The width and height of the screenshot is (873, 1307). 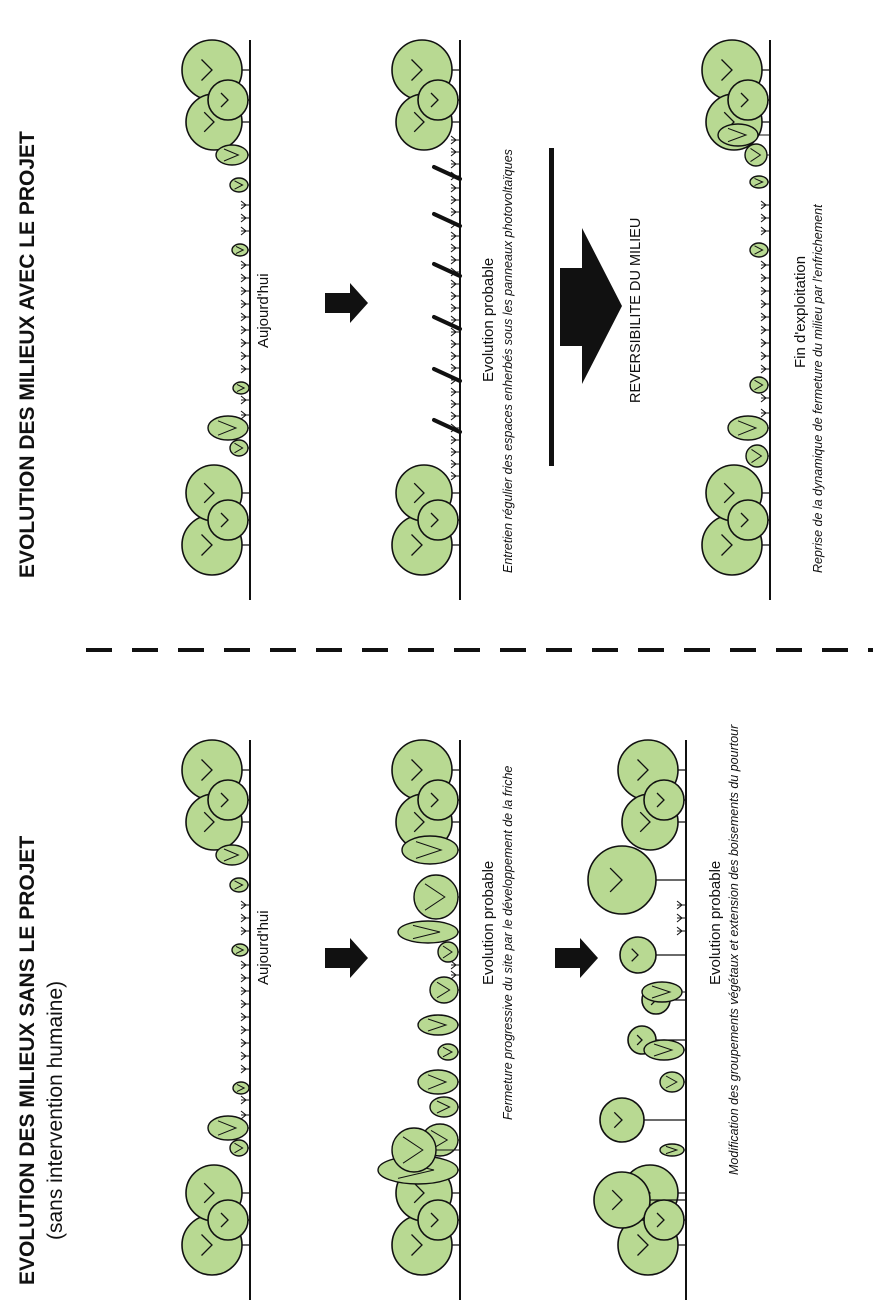 I want to click on left-stage-2-scene, so click(x=419, y=1019).